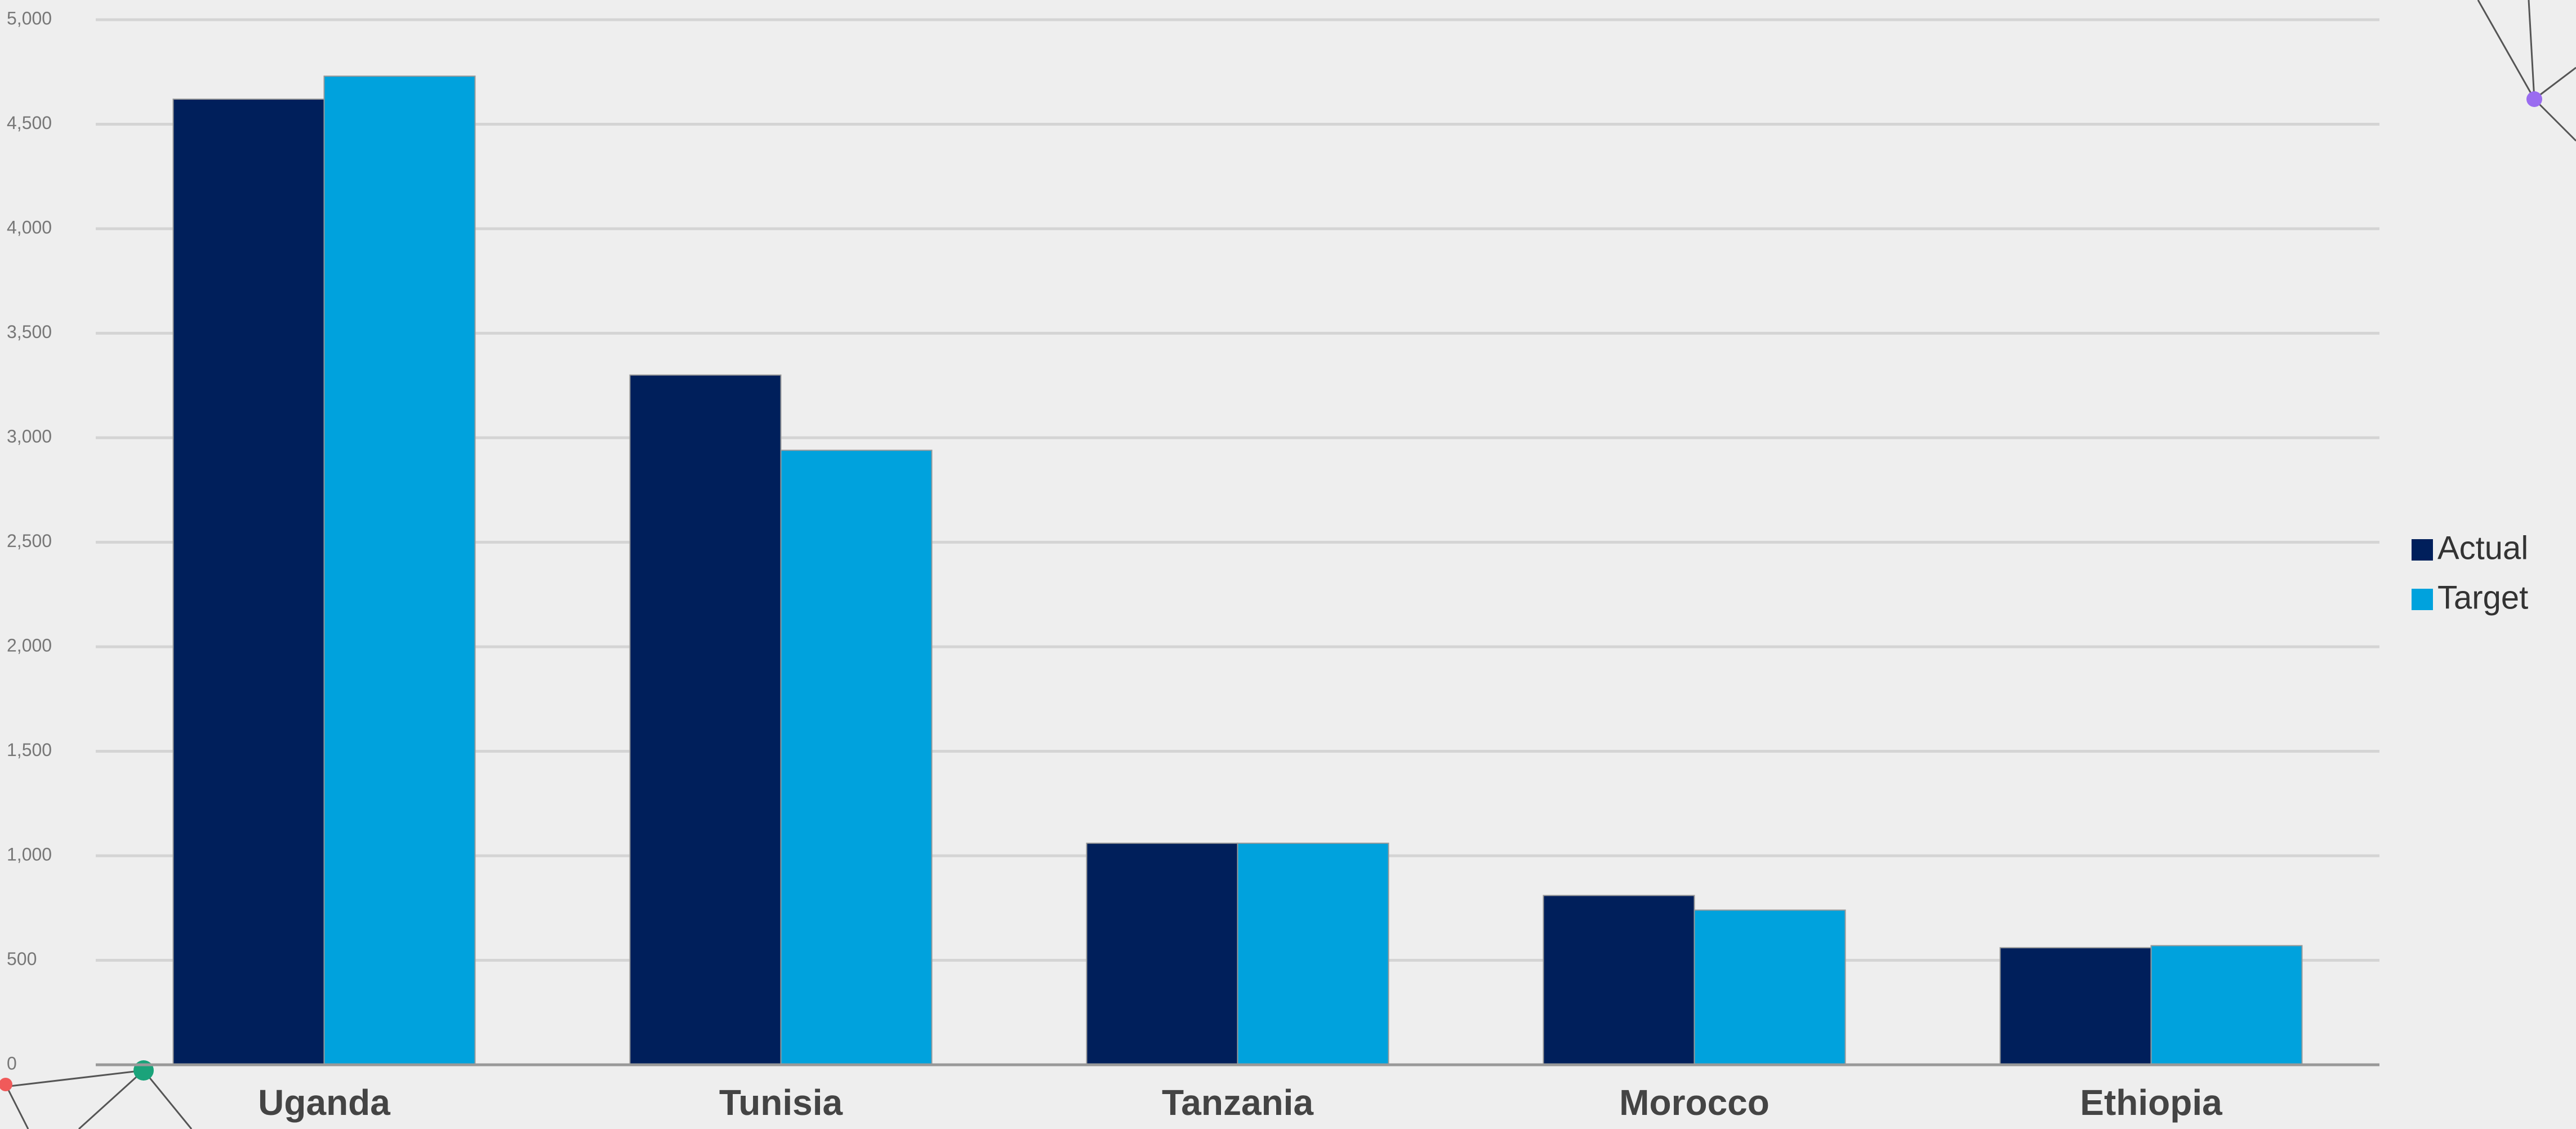 The image size is (2576, 1129). What do you see at coordinates (1238, 1102) in the screenshot?
I see `x-tick-label: Tanzania` at bounding box center [1238, 1102].